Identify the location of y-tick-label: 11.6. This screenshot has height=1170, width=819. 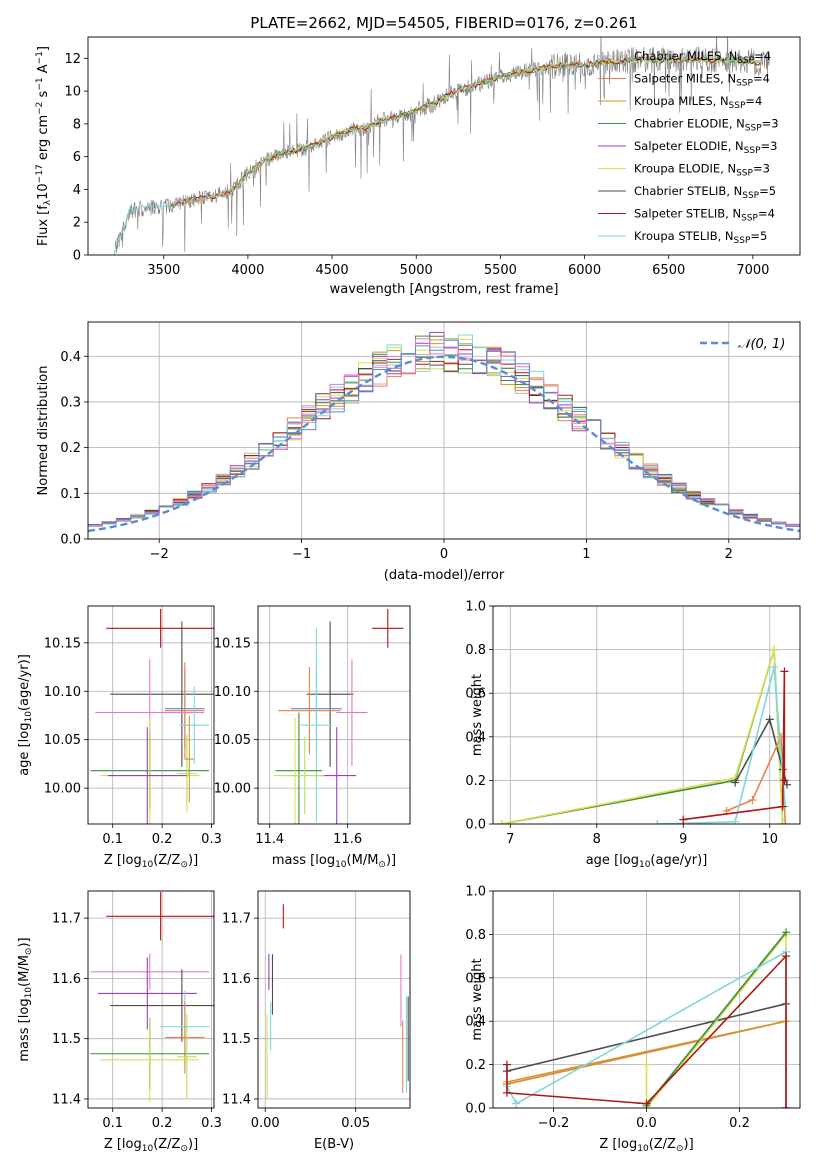
(66, 979).